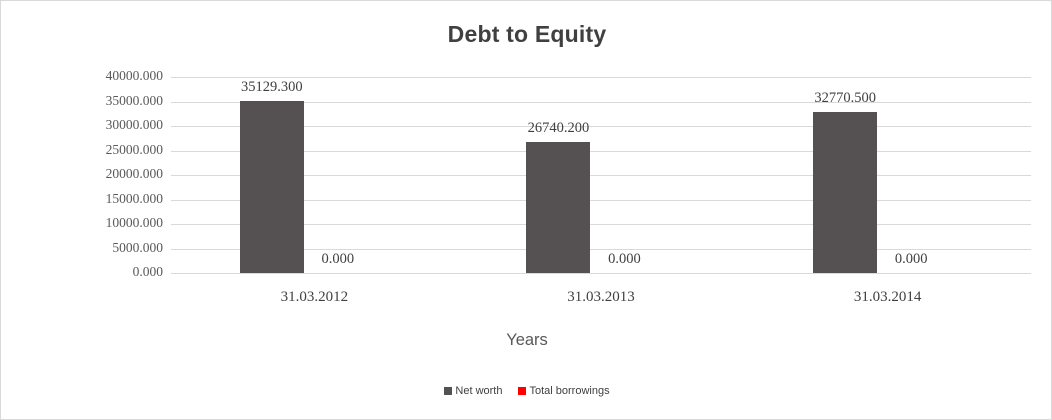 Image resolution: width=1052 pixels, height=420 pixels. Describe the element at coordinates (527, 34) in the screenshot. I see `chart-title: Debt to Equity` at that location.